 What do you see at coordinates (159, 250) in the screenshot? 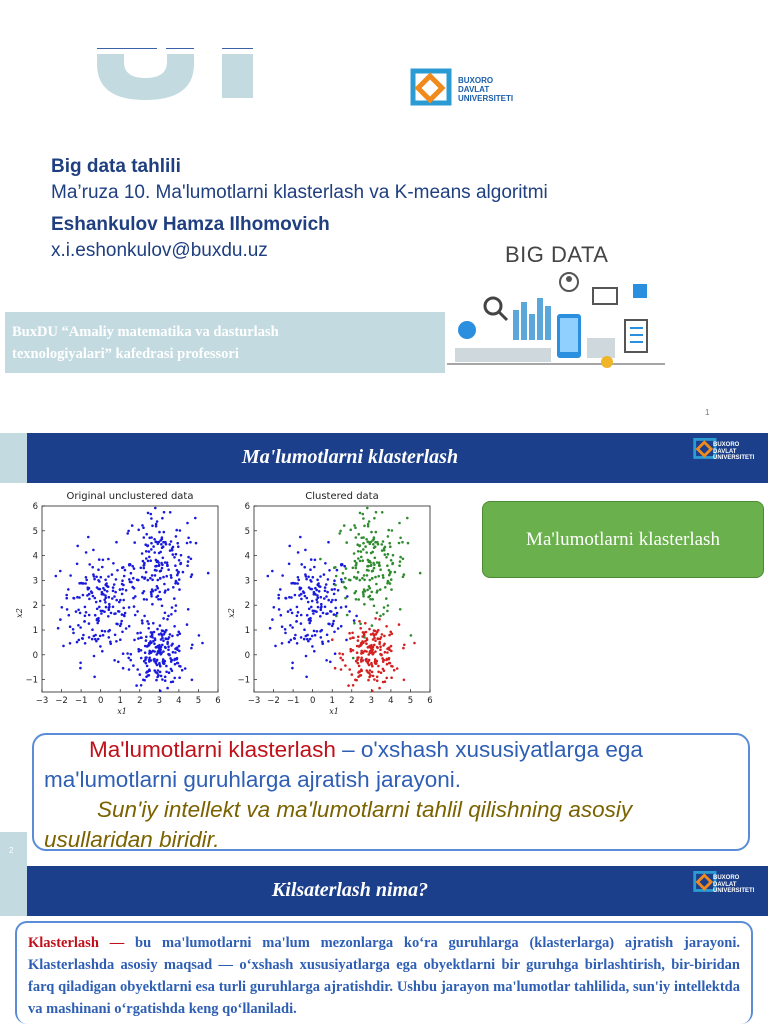
I see `author-email: x.i.eshonkulov@buxdu.uz` at bounding box center [159, 250].